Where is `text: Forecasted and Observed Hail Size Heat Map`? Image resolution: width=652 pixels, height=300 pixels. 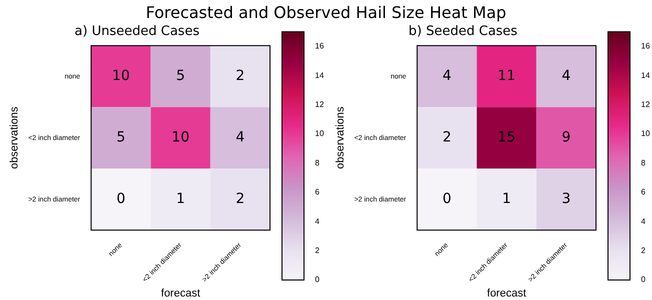 text: Forecasted and Observed Hail Size Heat Map is located at coordinates (326, 13).